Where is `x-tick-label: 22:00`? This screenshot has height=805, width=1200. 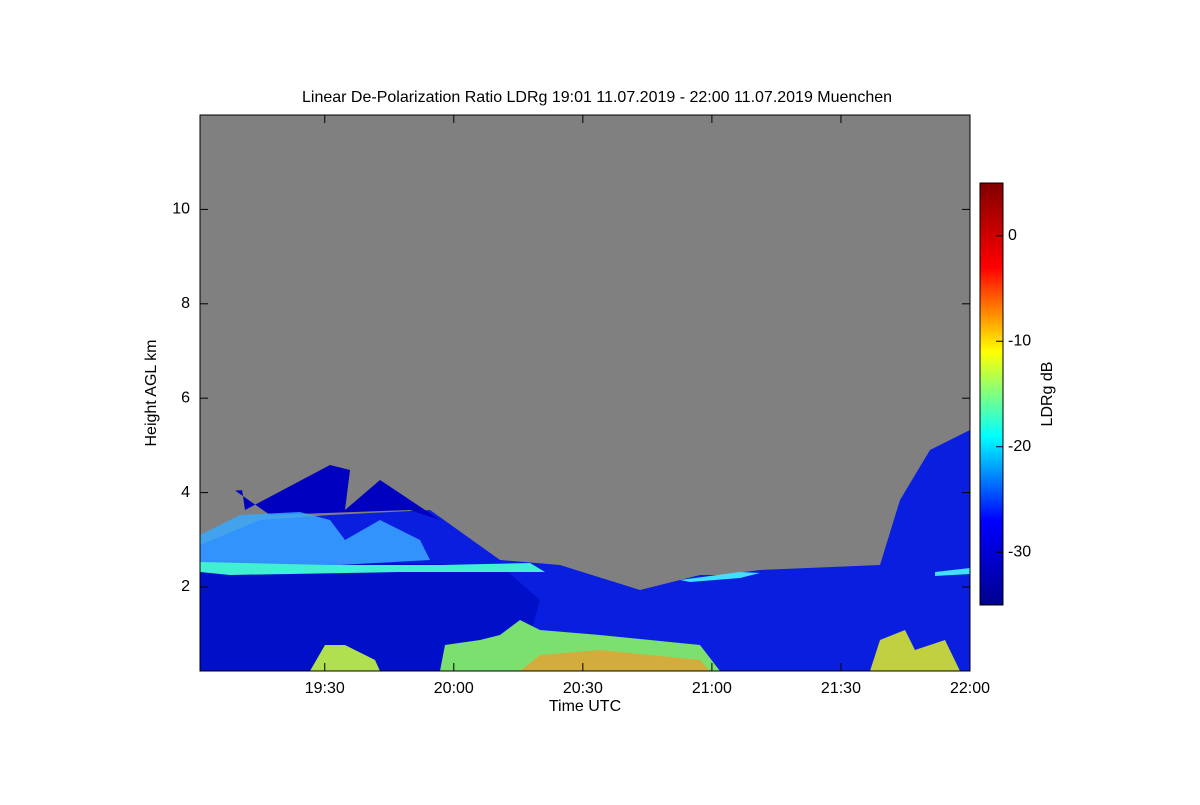
x-tick-label: 22:00 is located at coordinates (970, 688).